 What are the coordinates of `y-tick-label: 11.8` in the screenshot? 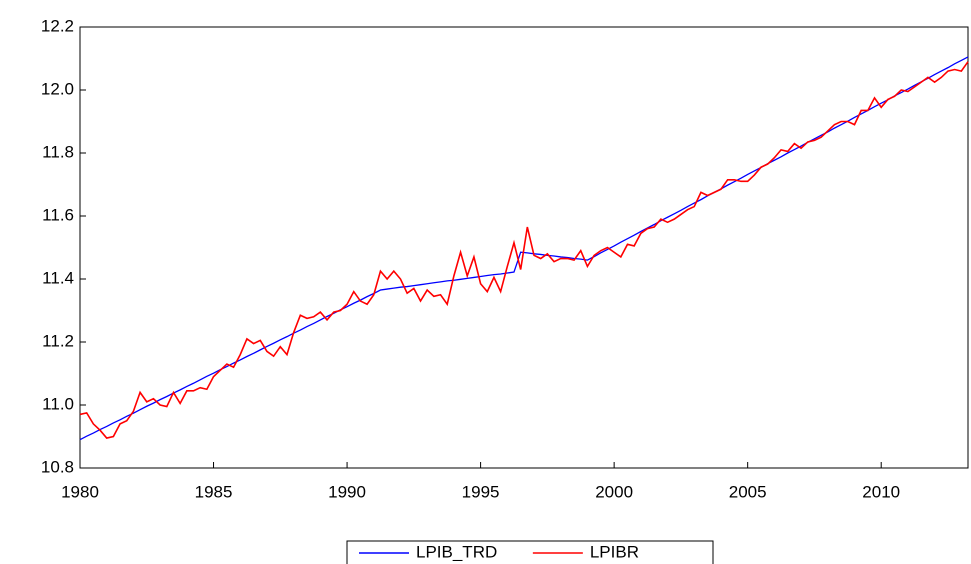 It's located at (58, 151).